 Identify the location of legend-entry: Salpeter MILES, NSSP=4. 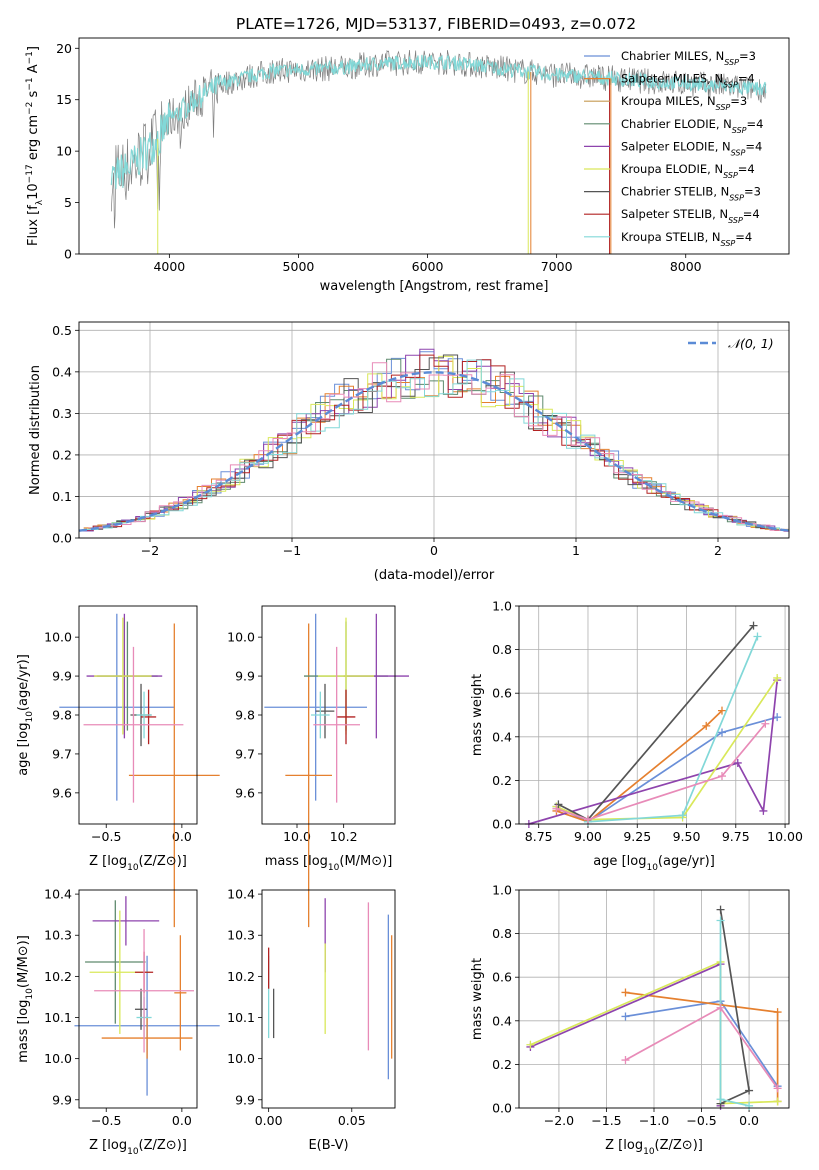
(688, 81).